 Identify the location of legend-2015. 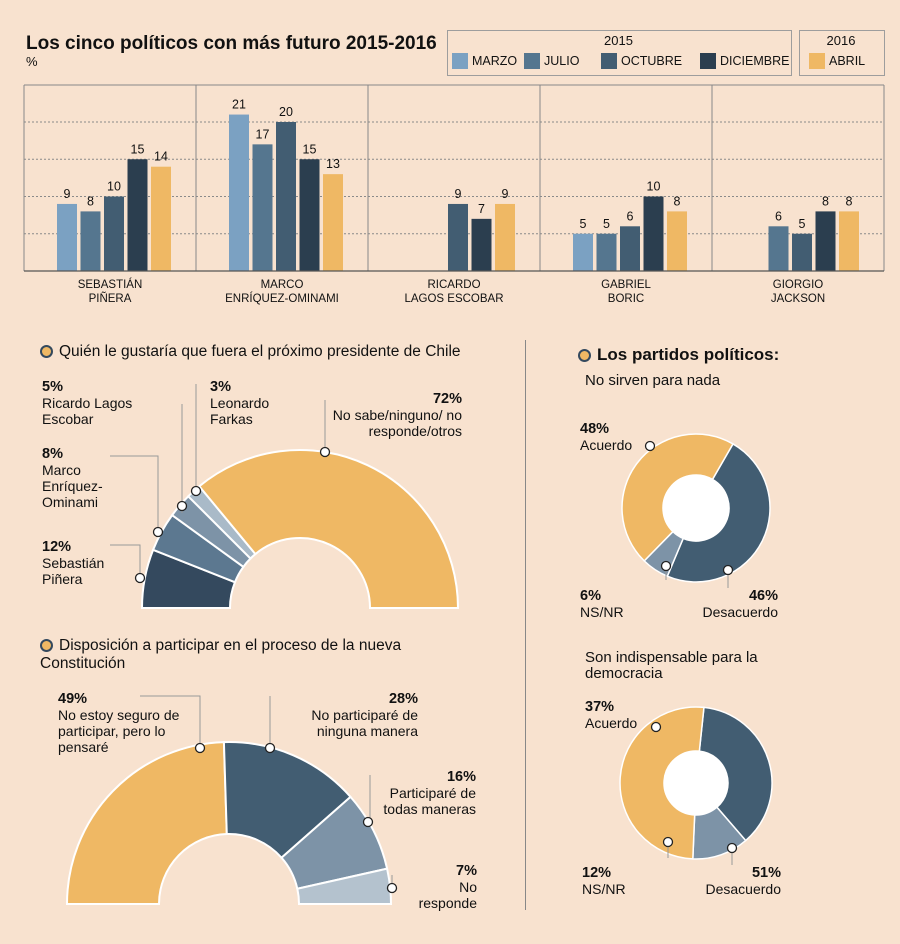
(619, 53).